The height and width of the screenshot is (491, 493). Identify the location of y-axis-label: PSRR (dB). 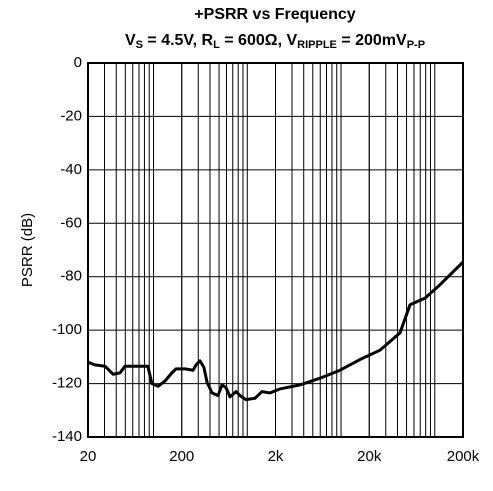
(27, 250).